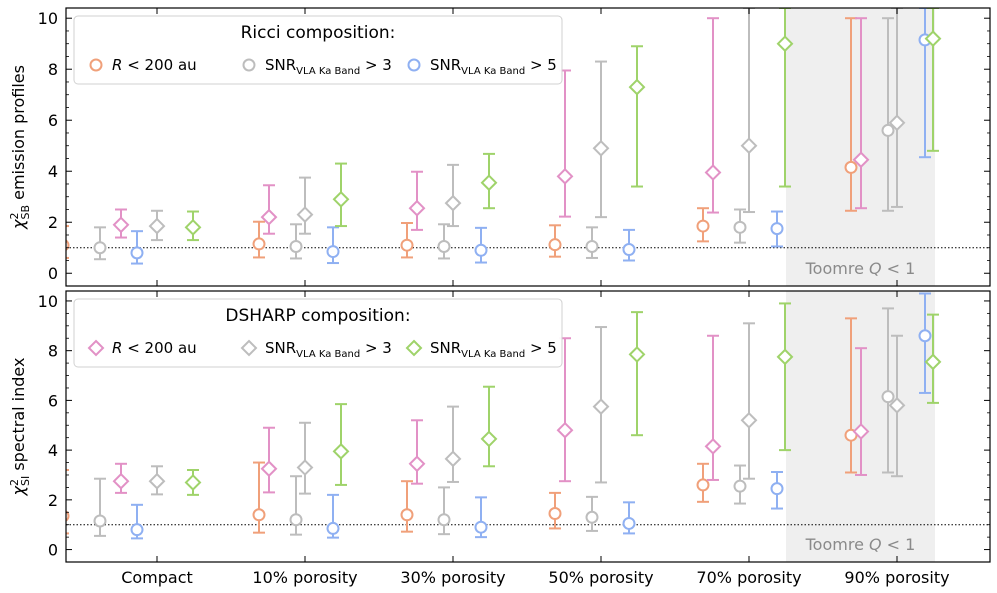 This screenshot has height=593, width=997. Describe the element at coordinates (48, 301) in the screenshot. I see `y-tick-label: 10` at that location.